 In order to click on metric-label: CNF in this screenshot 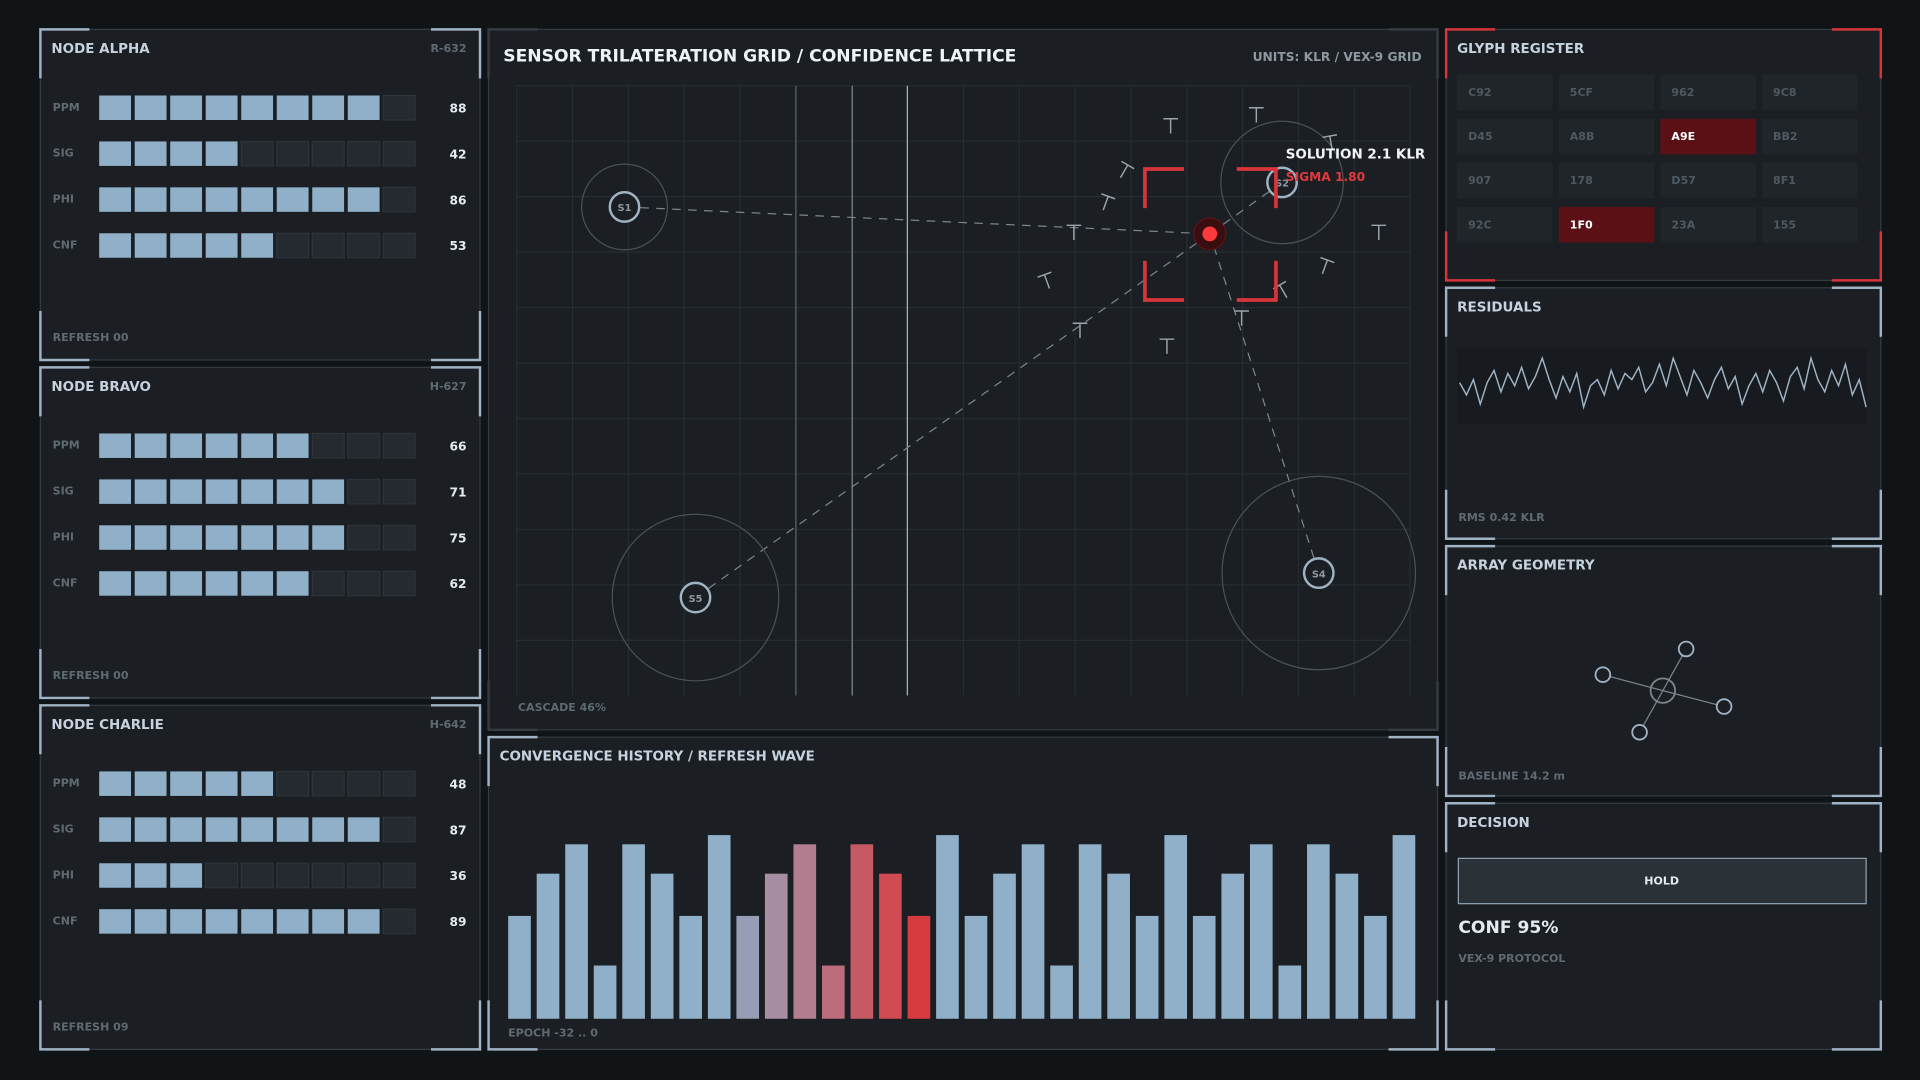, I will do `click(65, 920)`.